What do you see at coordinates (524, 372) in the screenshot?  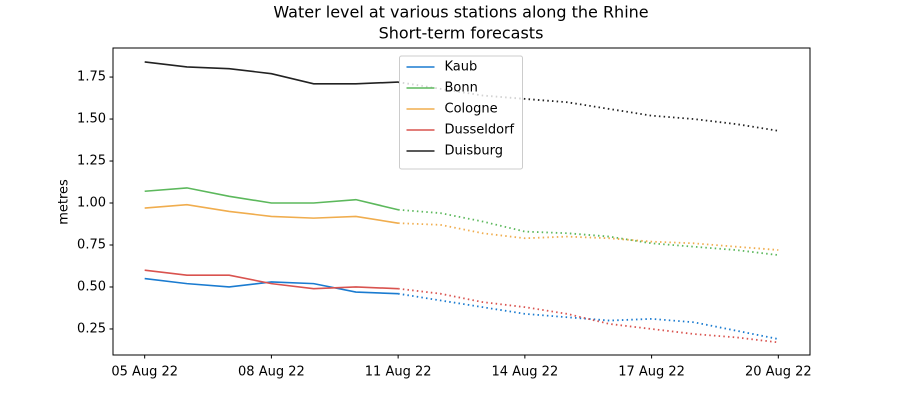 I see `x-tick-label: 14 Aug 22` at bounding box center [524, 372].